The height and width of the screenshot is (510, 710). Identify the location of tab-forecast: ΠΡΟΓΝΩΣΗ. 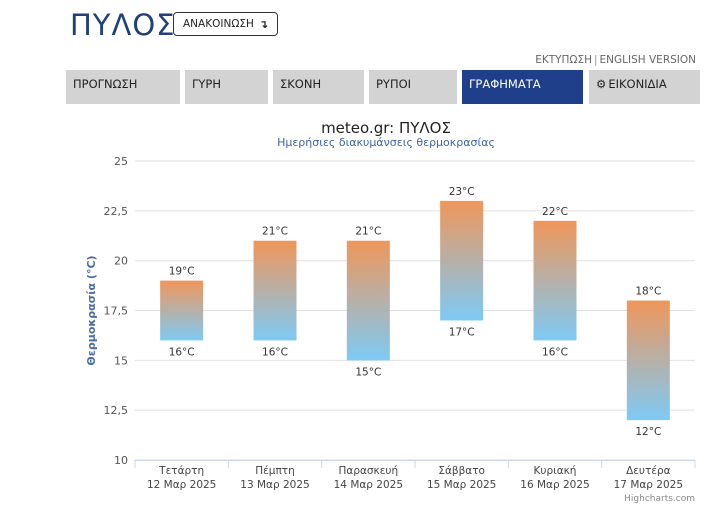
(123, 87).